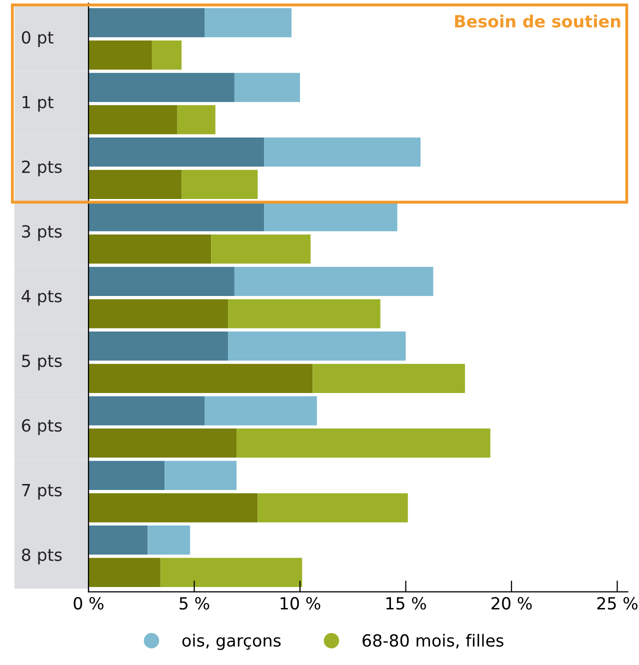 The height and width of the screenshot is (665, 639). Describe the element at coordinates (537, 21) in the screenshot. I see `annotation: Besoin de soutien` at that location.